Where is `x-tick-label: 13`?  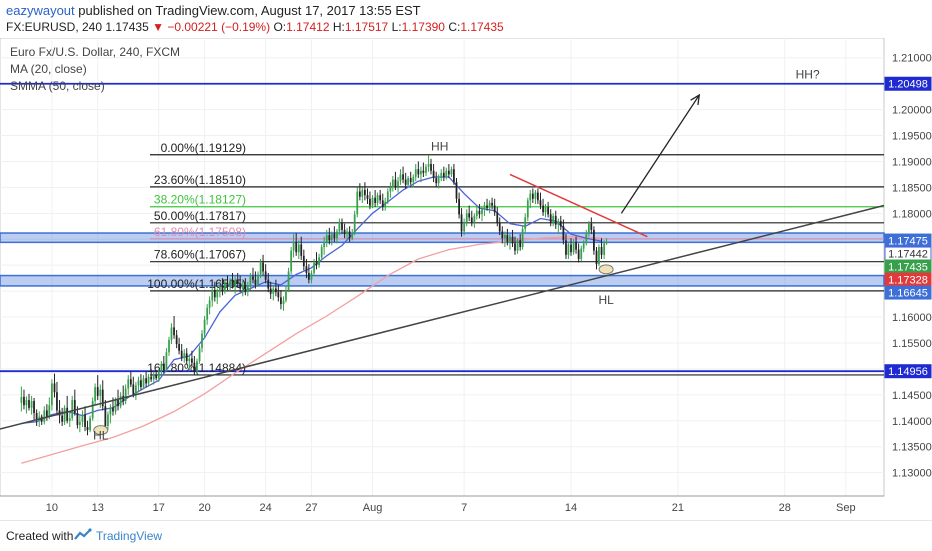
x-tick-label: 13 is located at coordinates (98, 508).